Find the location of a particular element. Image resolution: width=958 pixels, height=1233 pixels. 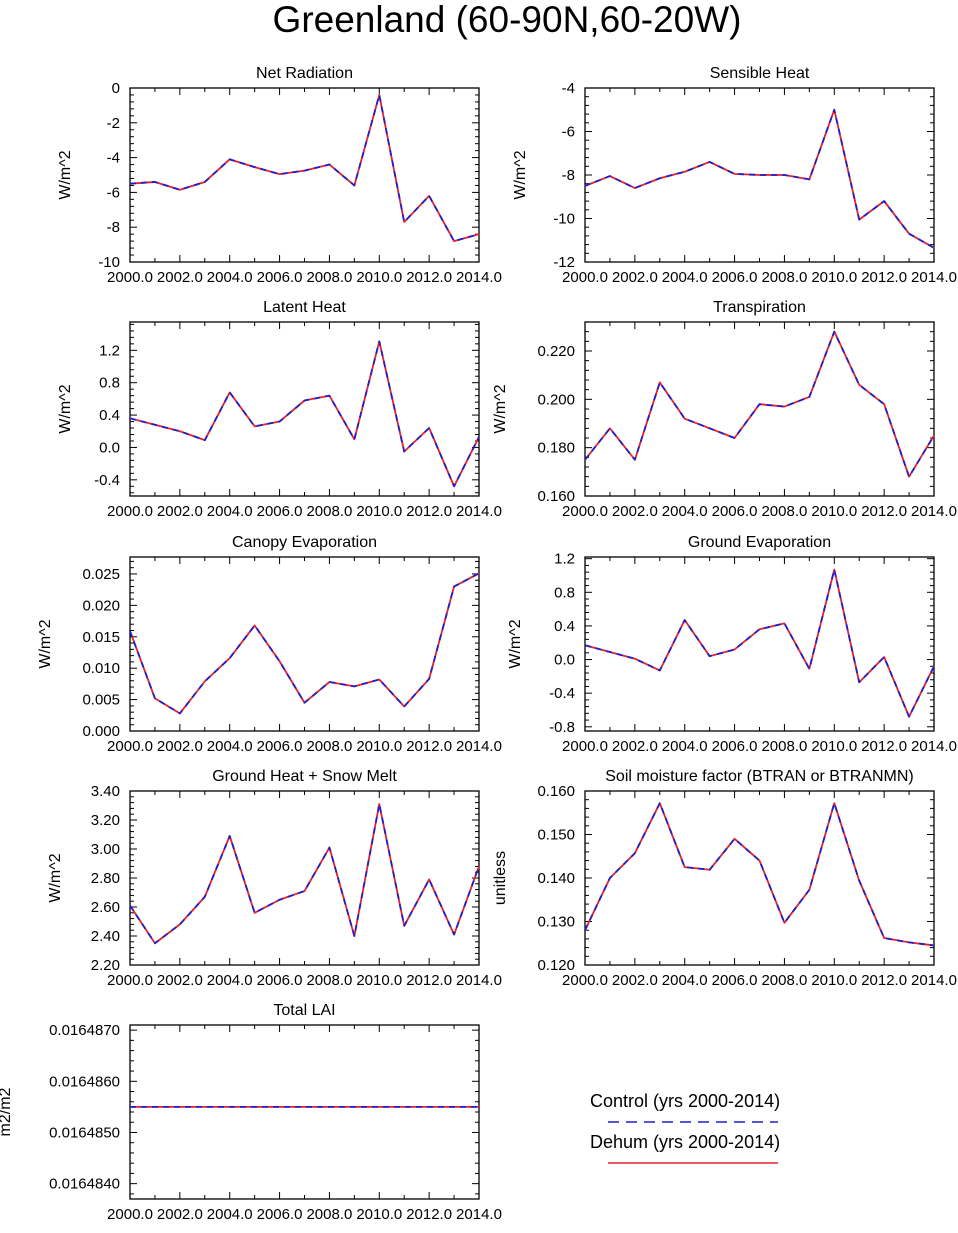

y-axis-label: unitless is located at coordinates (500, 878).